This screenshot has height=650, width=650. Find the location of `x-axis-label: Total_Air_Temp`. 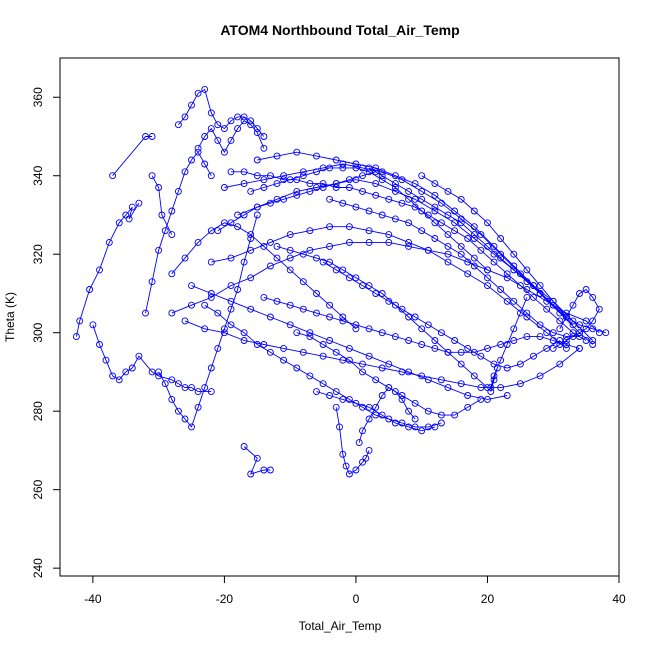

x-axis-label: Total_Air_Temp is located at coordinates (340, 626).